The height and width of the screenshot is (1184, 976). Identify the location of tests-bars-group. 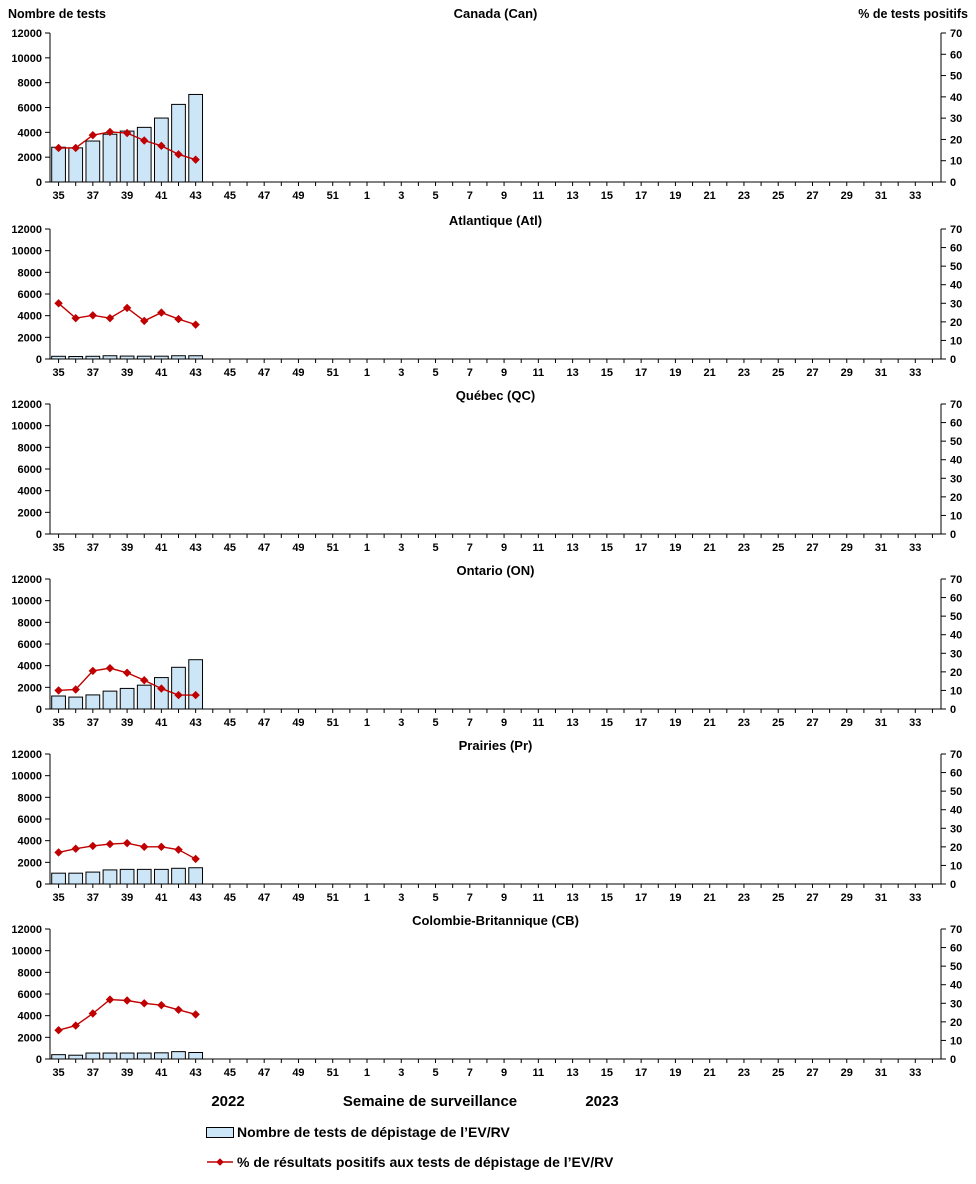
(127, 357).